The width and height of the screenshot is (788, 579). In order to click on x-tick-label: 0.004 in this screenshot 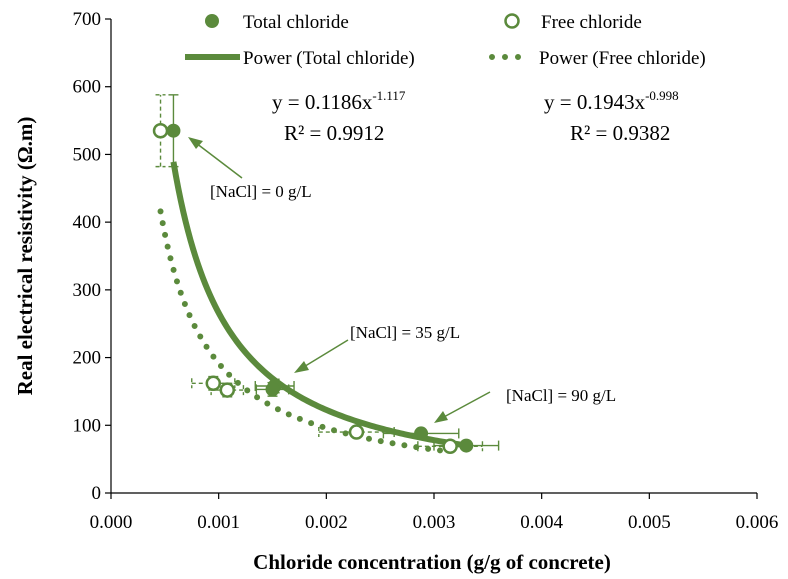, I will do `click(541, 522)`.